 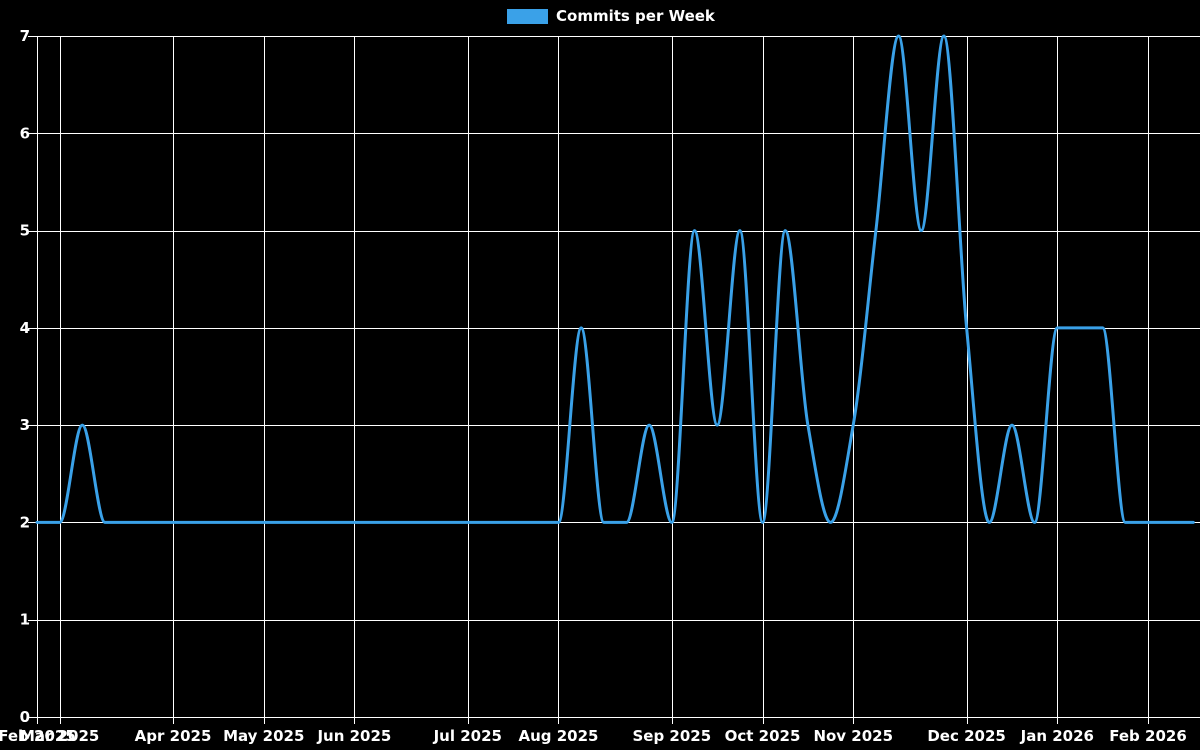 I want to click on x-tick-label: Jan 2026, so click(x=1057, y=736).